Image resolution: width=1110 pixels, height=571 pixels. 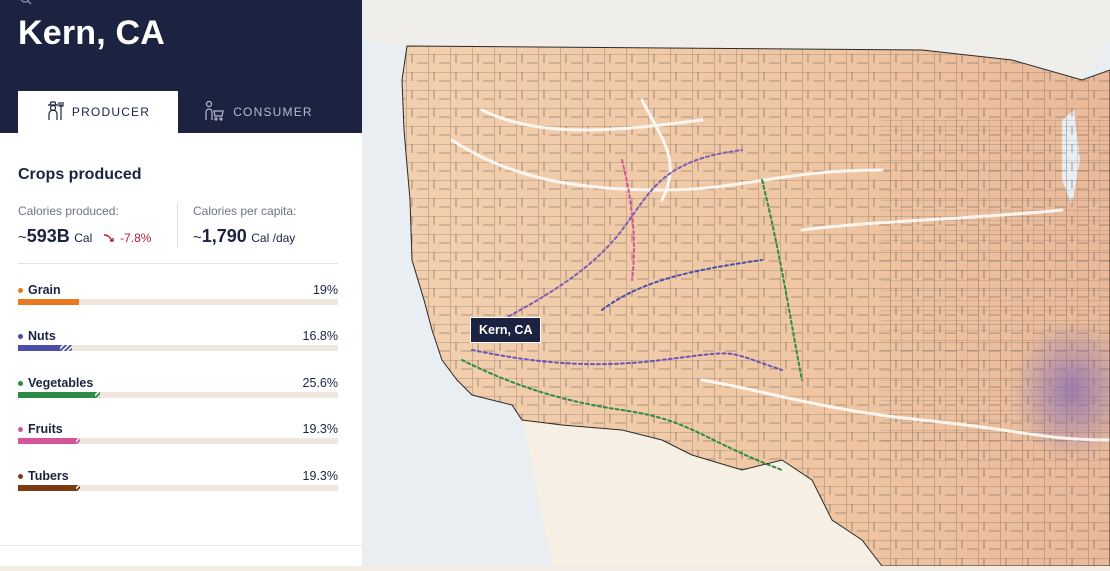 I want to click on trend-down-icon, so click(x=108, y=238).